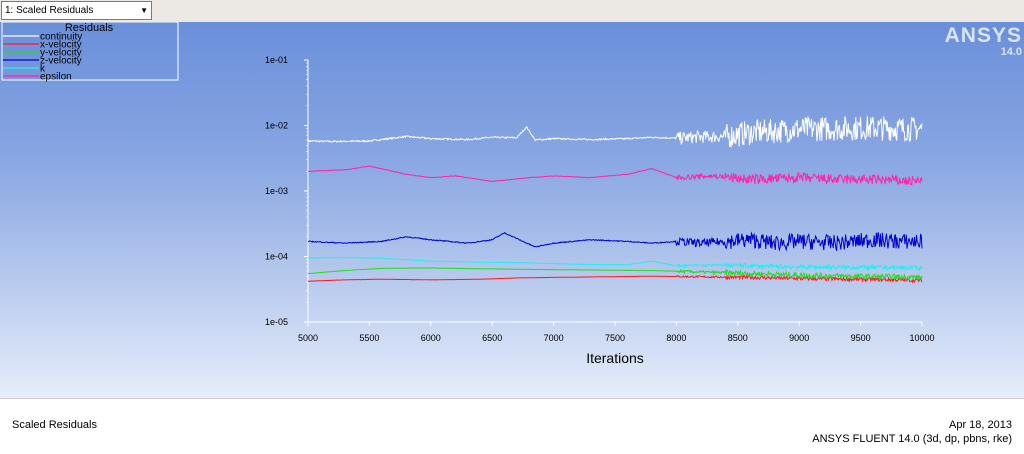  I want to click on legend-label-continuity: continuity, so click(61, 37).